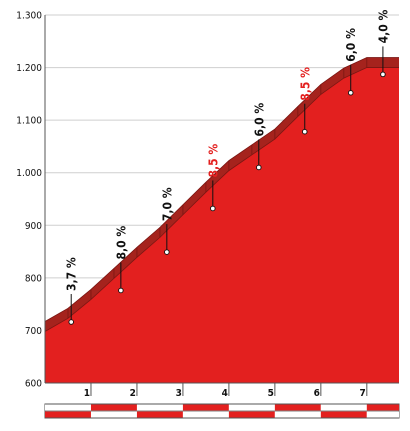 The height and width of the screenshot is (431, 410). I want to click on x-tick-label: 5, so click(271, 393).